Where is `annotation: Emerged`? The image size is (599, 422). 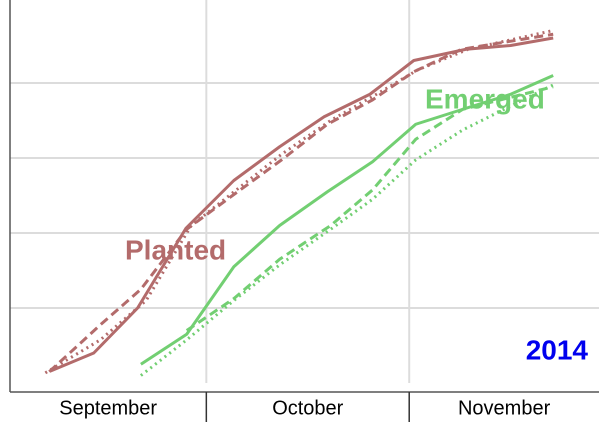
annotation: Emerged is located at coordinates (485, 98).